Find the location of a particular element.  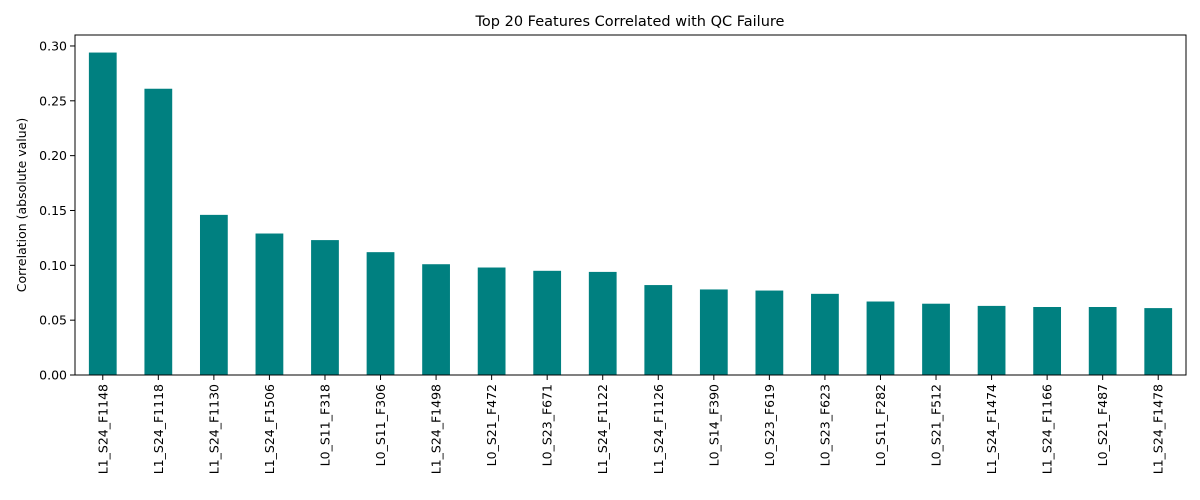

y-tick-label: 0.15 is located at coordinates (53, 210).